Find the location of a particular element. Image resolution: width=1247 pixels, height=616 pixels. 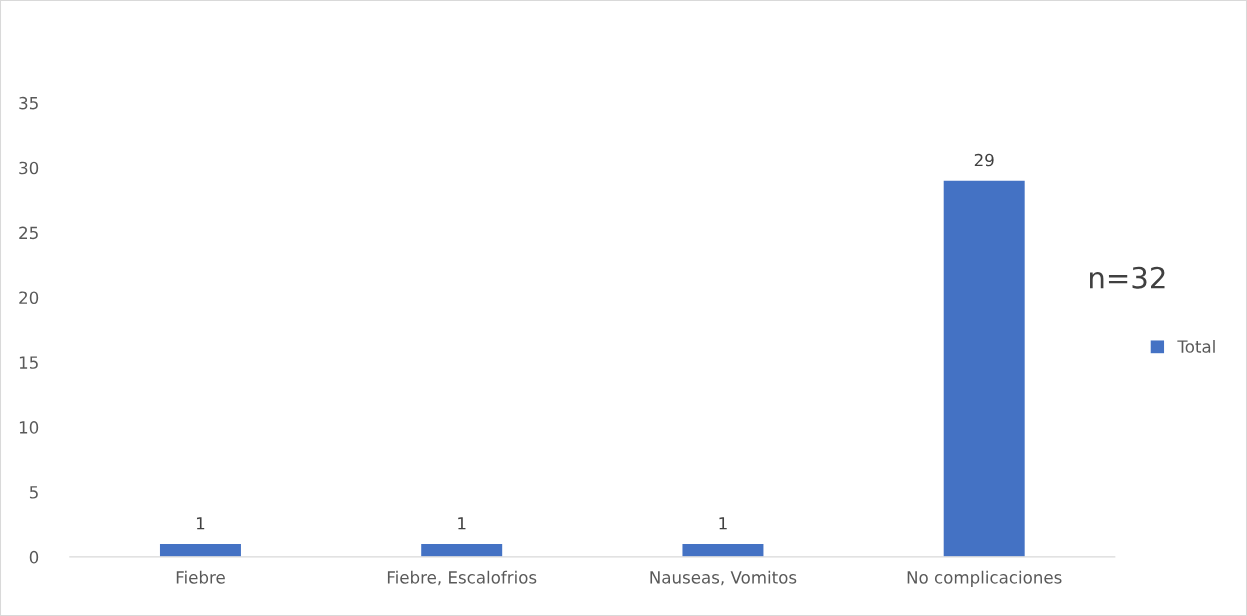

x-tick-label: Fiebre, Escalofrios is located at coordinates (462, 578).